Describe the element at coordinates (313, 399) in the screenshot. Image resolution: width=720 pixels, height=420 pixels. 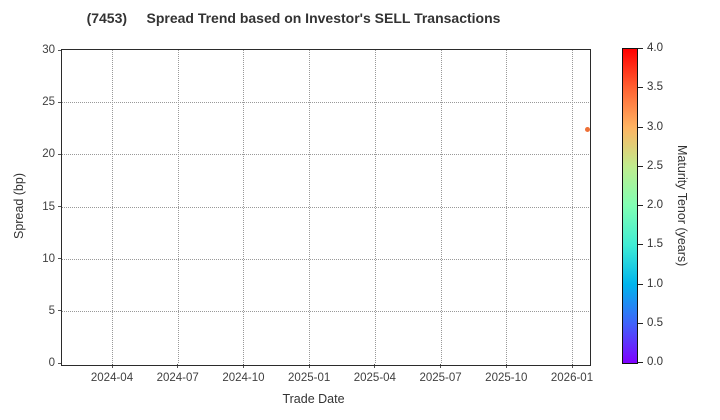
I see `x-axis-label: Trade Date` at that location.